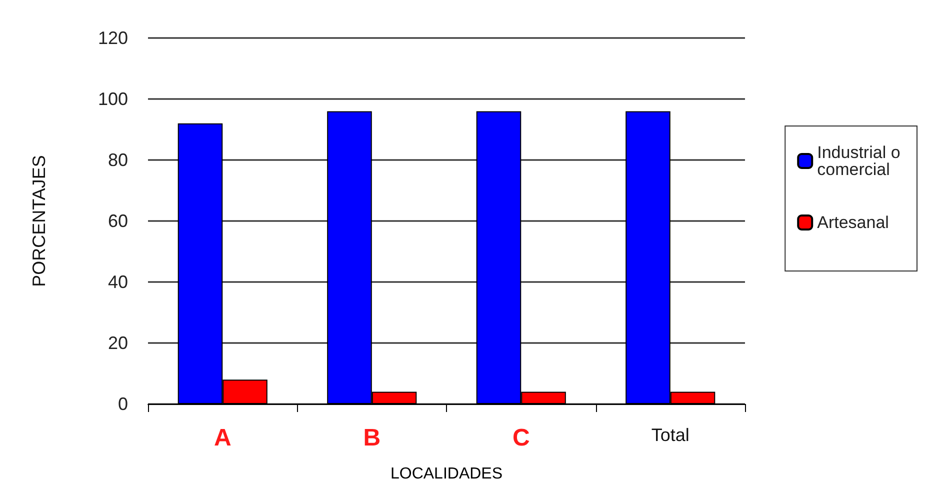  Describe the element at coordinates (372, 438) in the screenshot. I see `x-tick-label: B` at that location.